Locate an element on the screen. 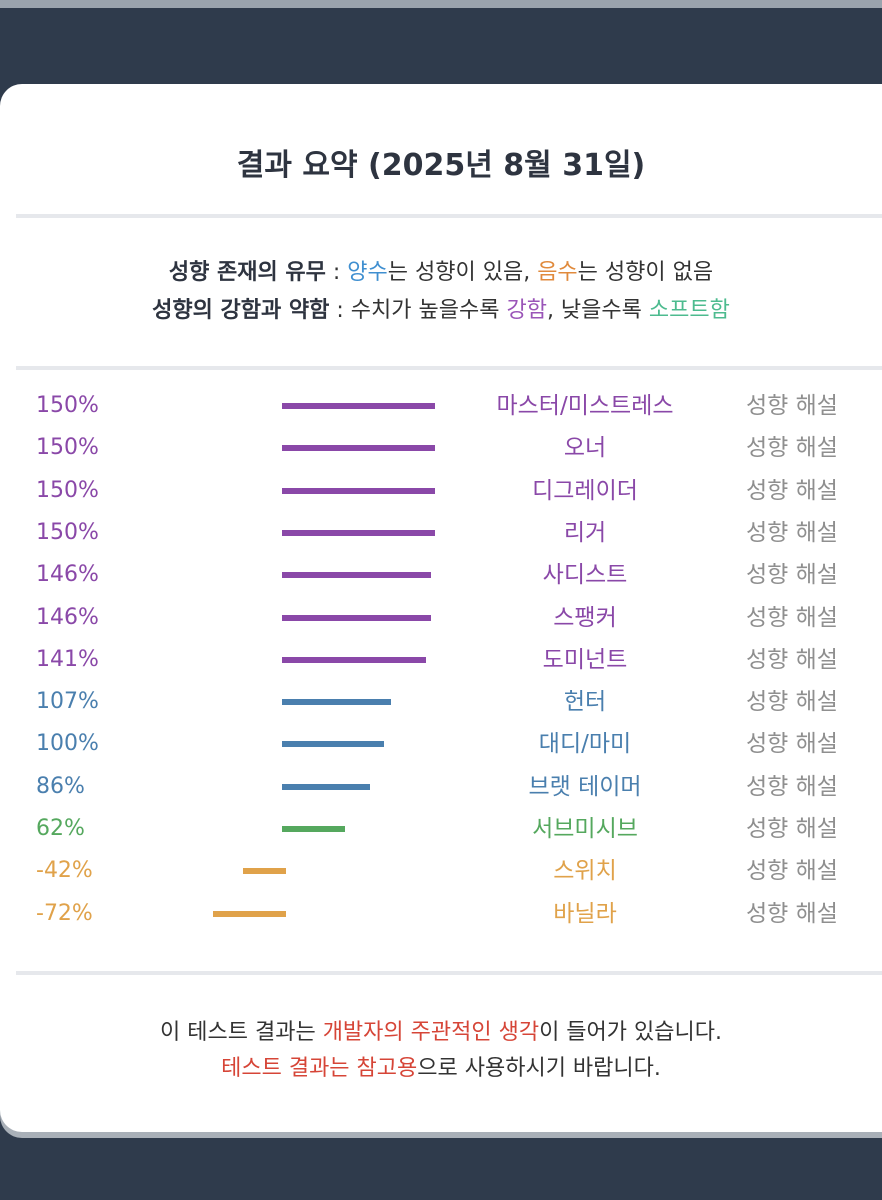  divider-top is located at coordinates (449, 216).